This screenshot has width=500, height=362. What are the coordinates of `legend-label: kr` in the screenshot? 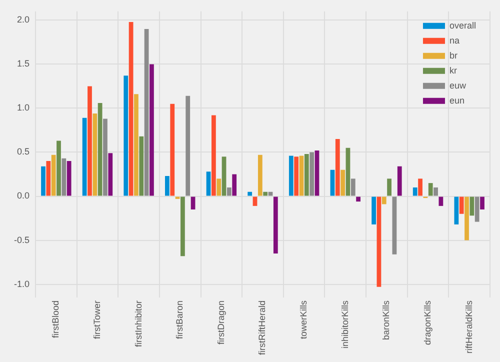 It's located at (453, 70).